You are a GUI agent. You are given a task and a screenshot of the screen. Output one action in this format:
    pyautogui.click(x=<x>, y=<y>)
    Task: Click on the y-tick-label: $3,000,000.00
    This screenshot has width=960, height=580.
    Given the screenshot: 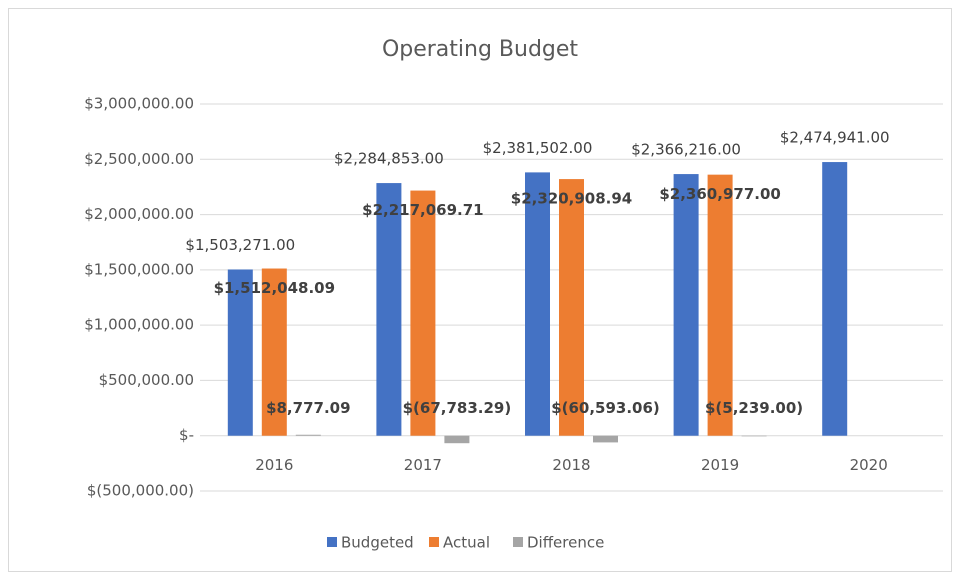 What is the action you would take?
    pyautogui.click(x=139, y=104)
    